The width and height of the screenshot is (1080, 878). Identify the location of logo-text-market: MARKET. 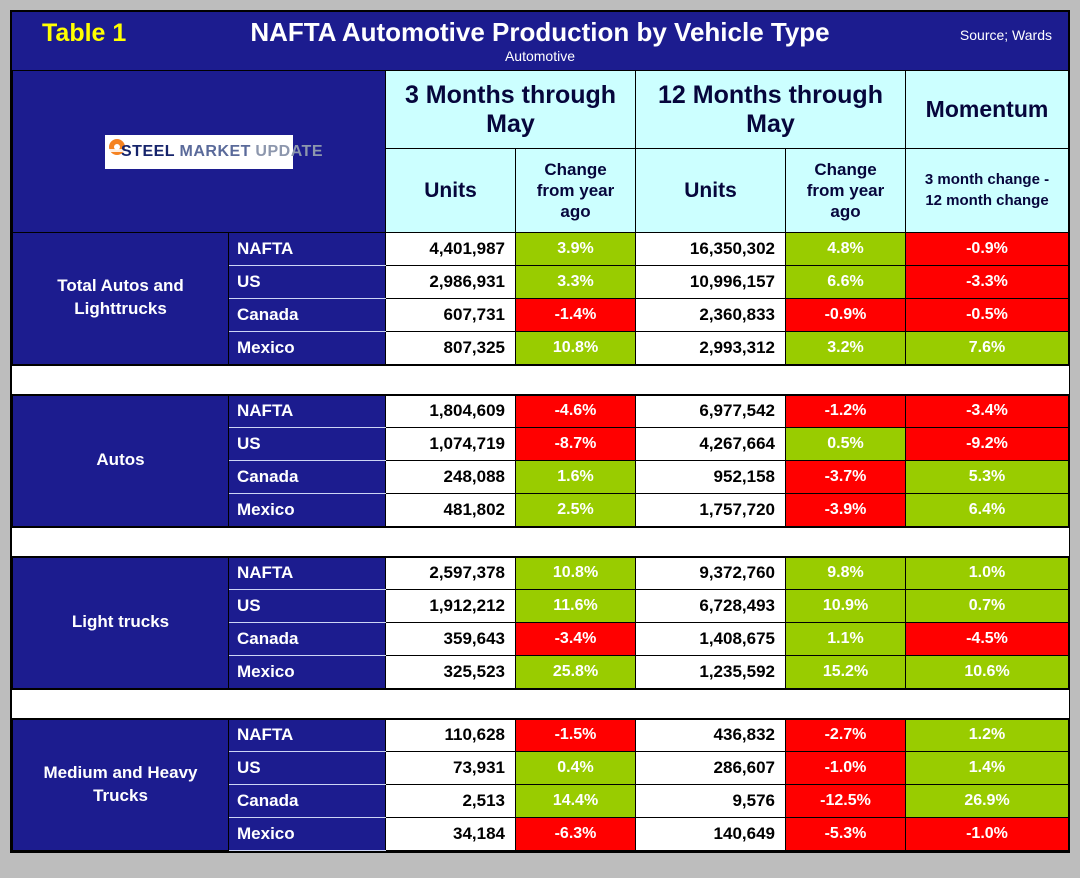
(215, 151).